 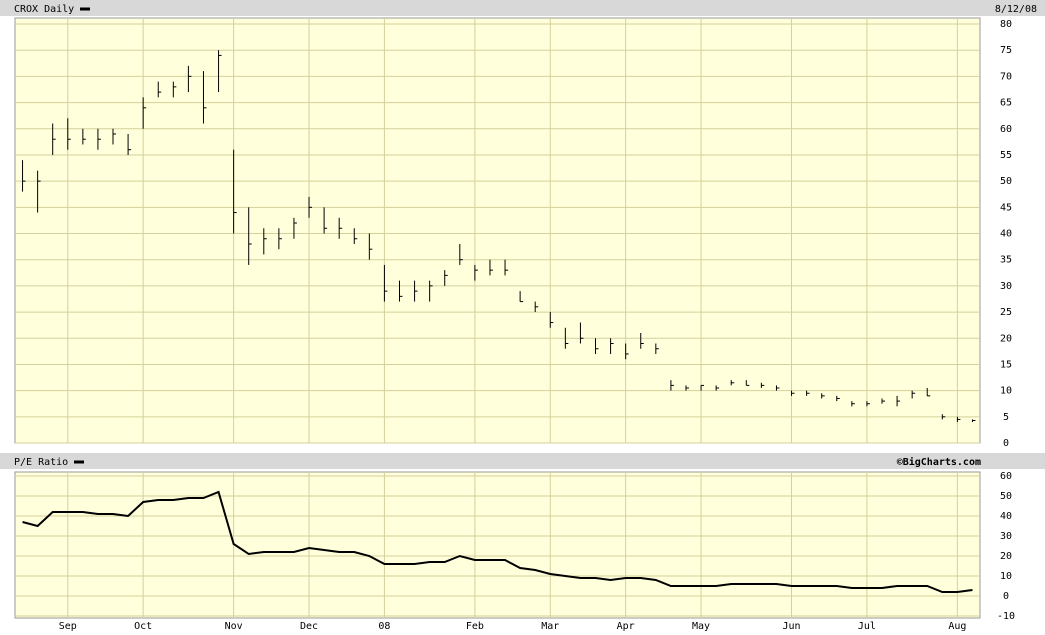 I want to click on y-tick-label: 25, so click(x=1006, y=312).